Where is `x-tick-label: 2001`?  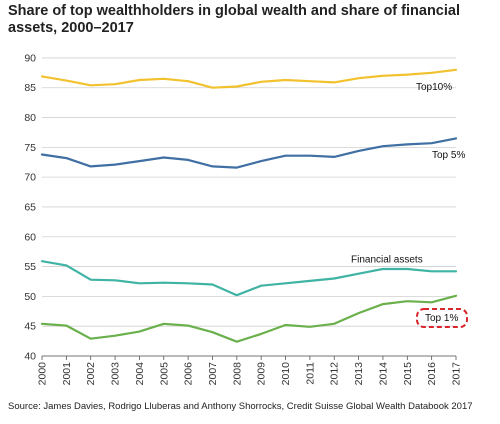
x-tick-label: 2001 is located at coordinates (67, 374).